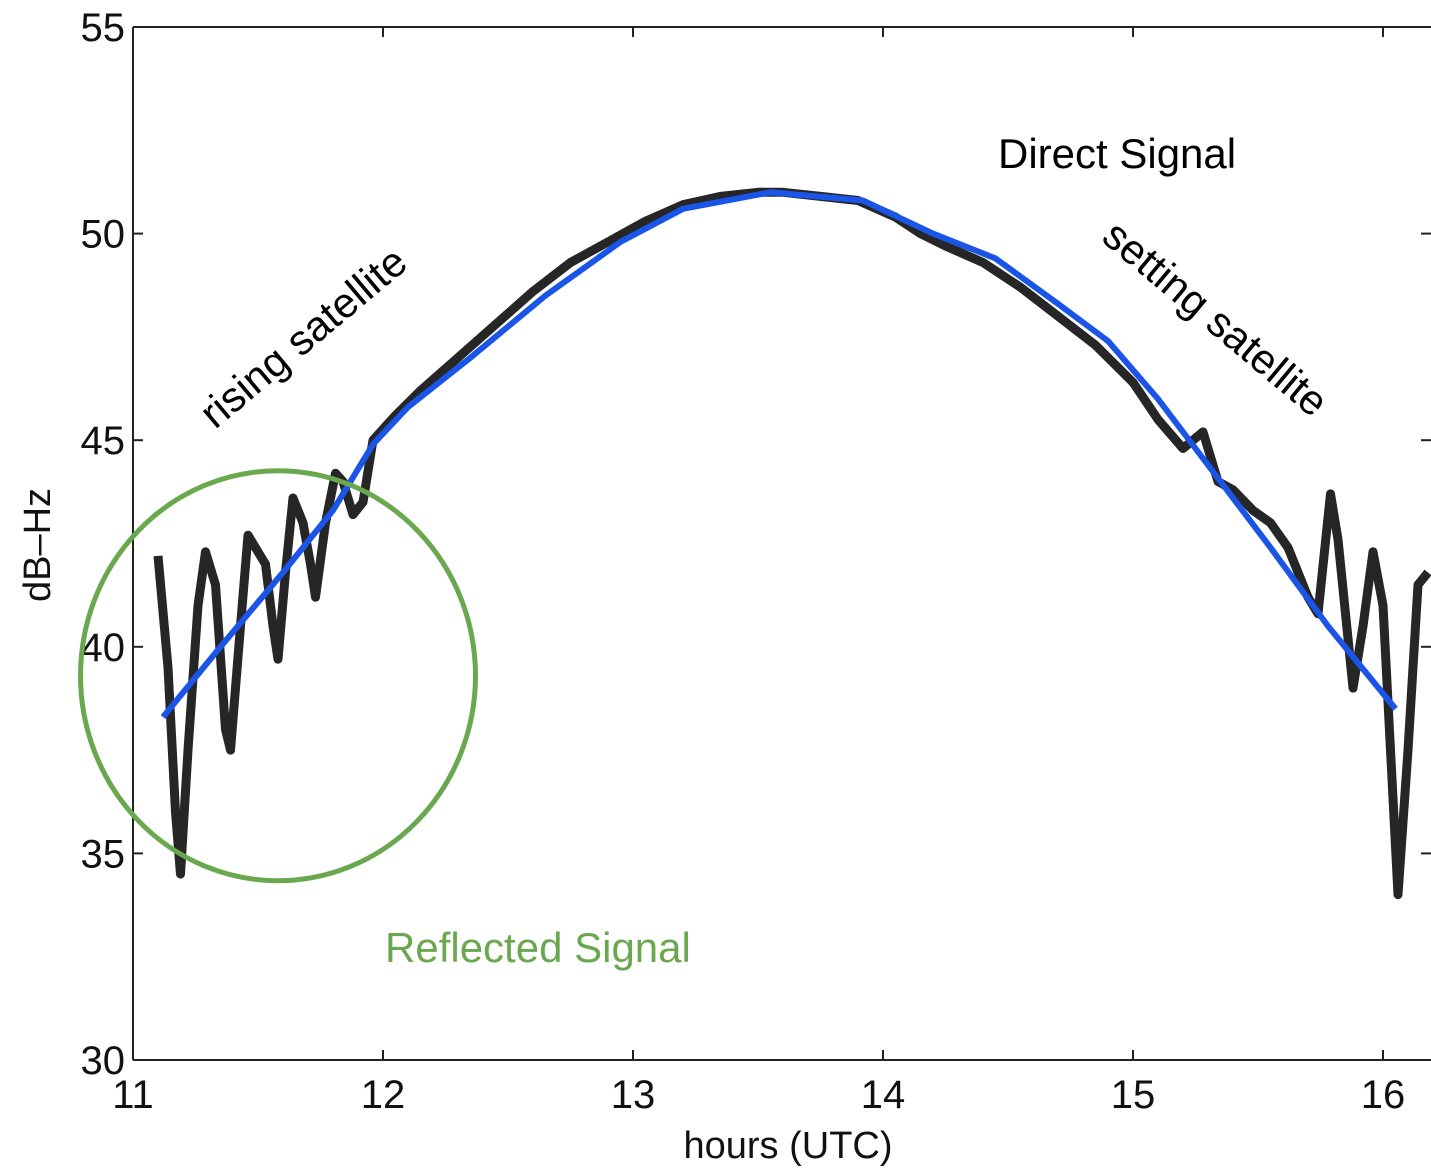  Describe the element at coordinates (103, 648) in the screenshot. I see `y-tick-label: 40` at that location.